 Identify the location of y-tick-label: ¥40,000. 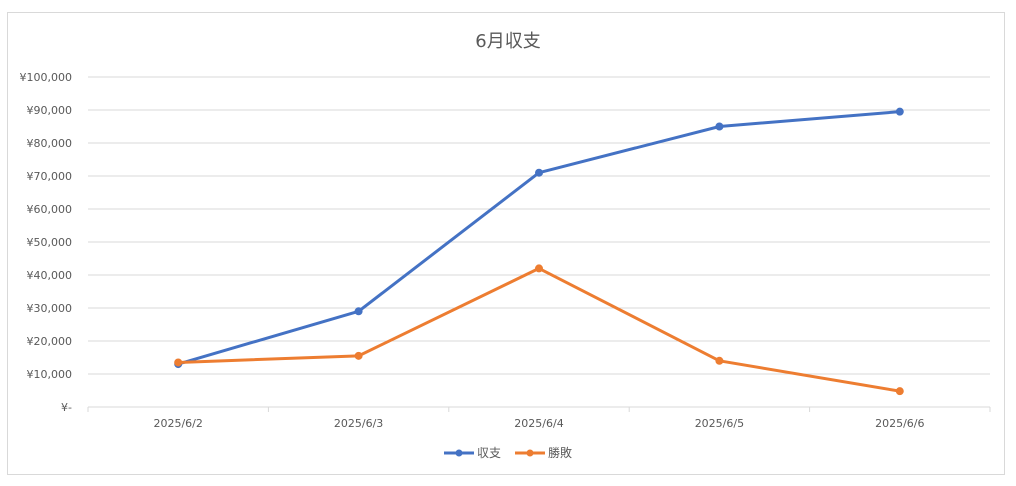
(50, 275).